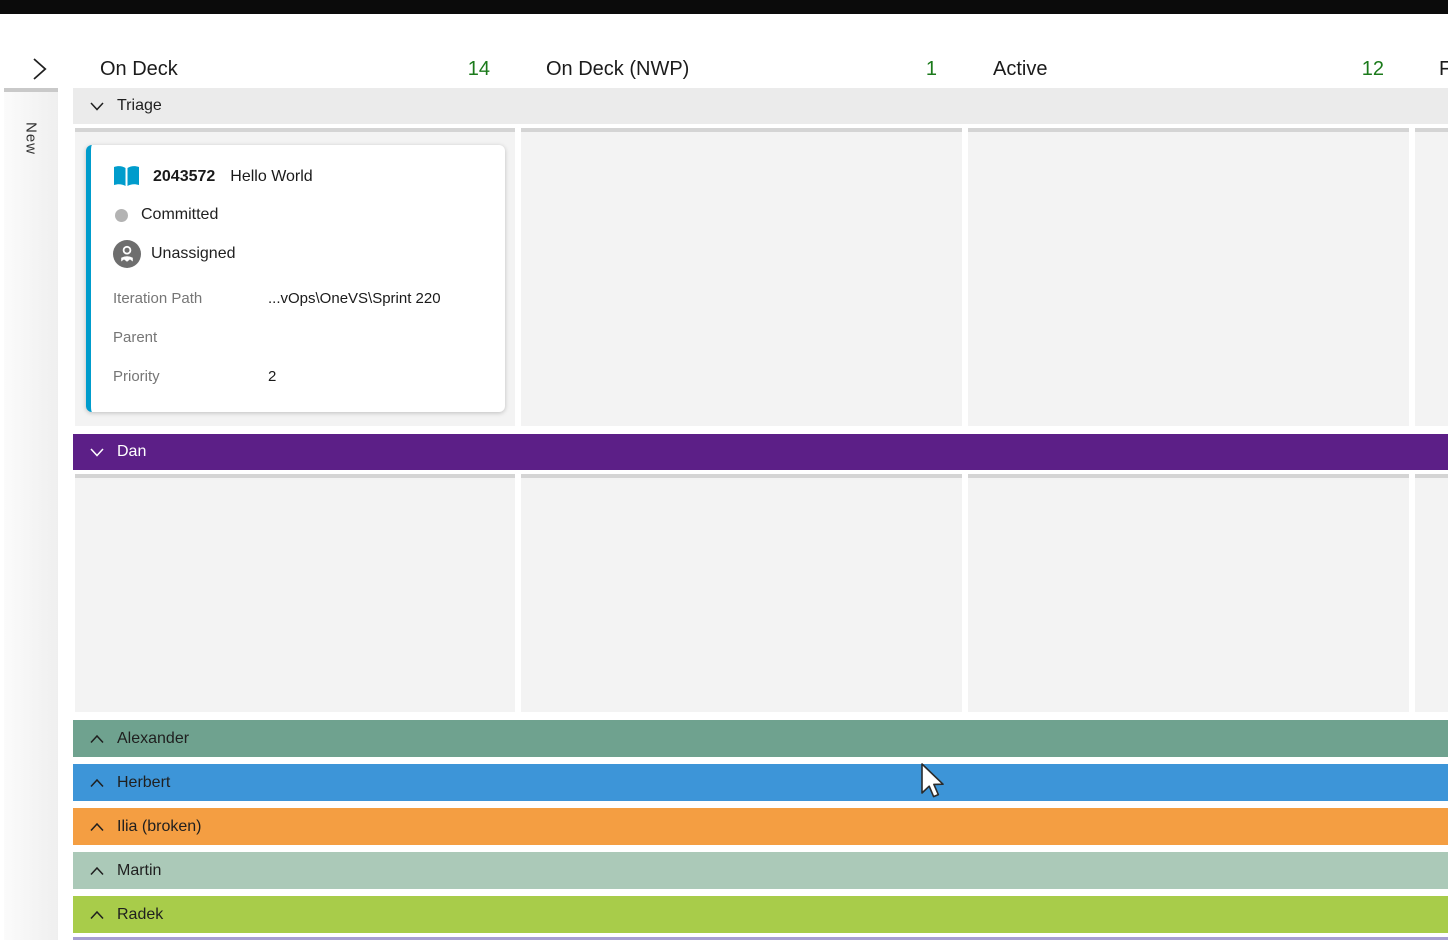 The width and height of the screenshot is (1448, 940). I want to click on field-label-priority: Priority, so click(136, 376).